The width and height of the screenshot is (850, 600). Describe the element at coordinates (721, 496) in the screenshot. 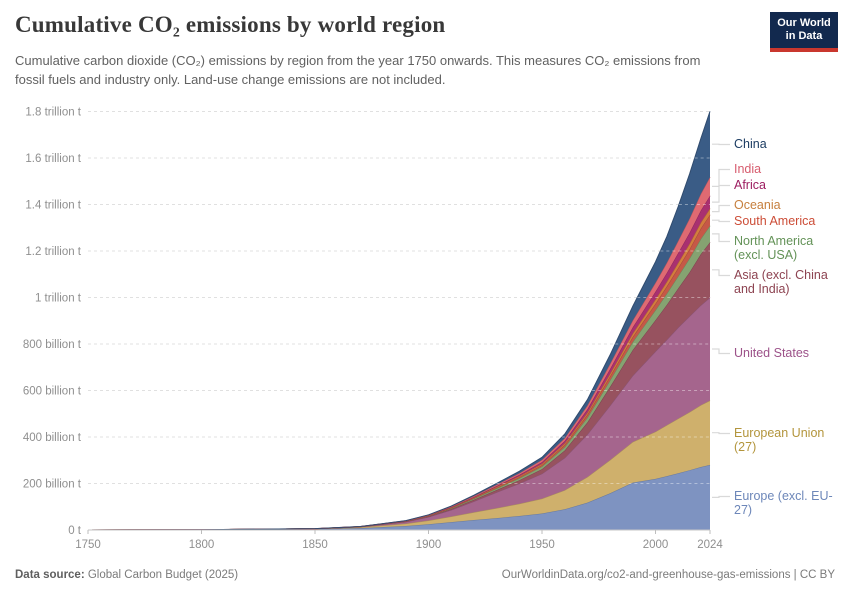

I see `legend-connector-europe-excl-eu27` at that location.